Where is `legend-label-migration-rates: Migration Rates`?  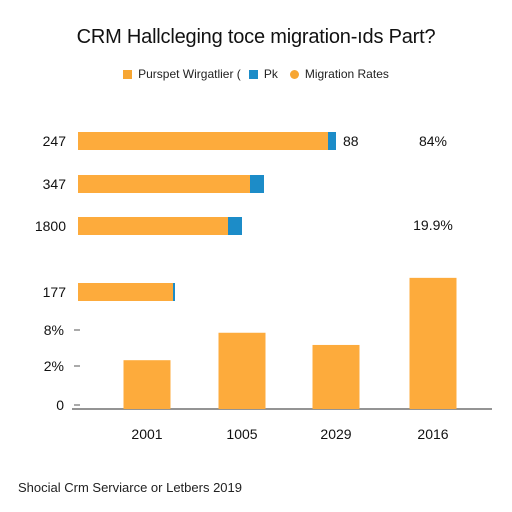
legend-label-migration-rates: Migration Rates is located at coordinates (346, 74).